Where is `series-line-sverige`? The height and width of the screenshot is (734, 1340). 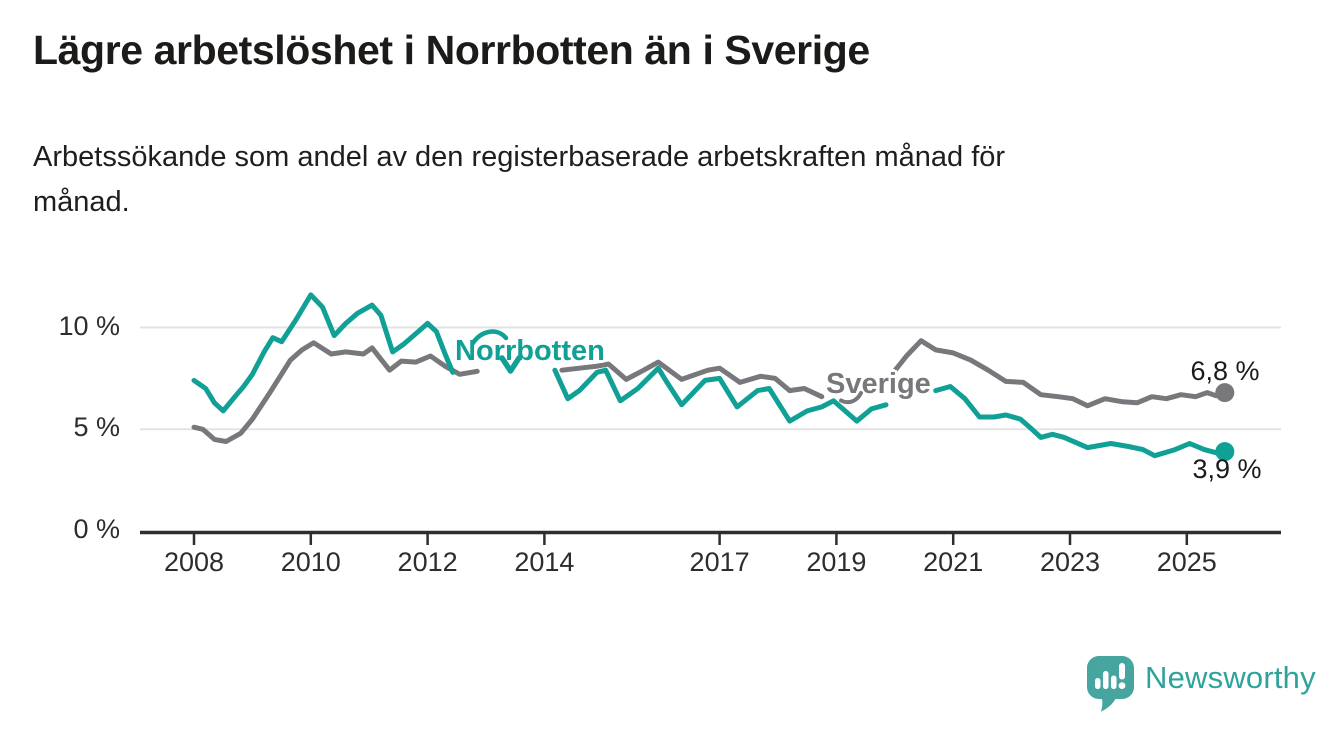 series-line-sverige is located at coordinates (709, 391).